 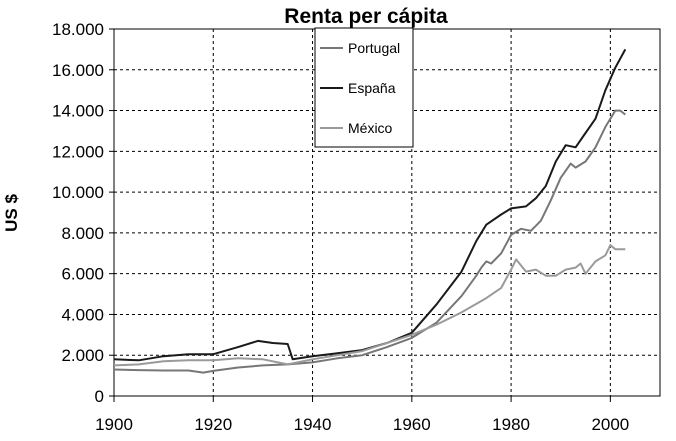 I want to click on legend-label-mexico: México, so click(x=370, y=128).